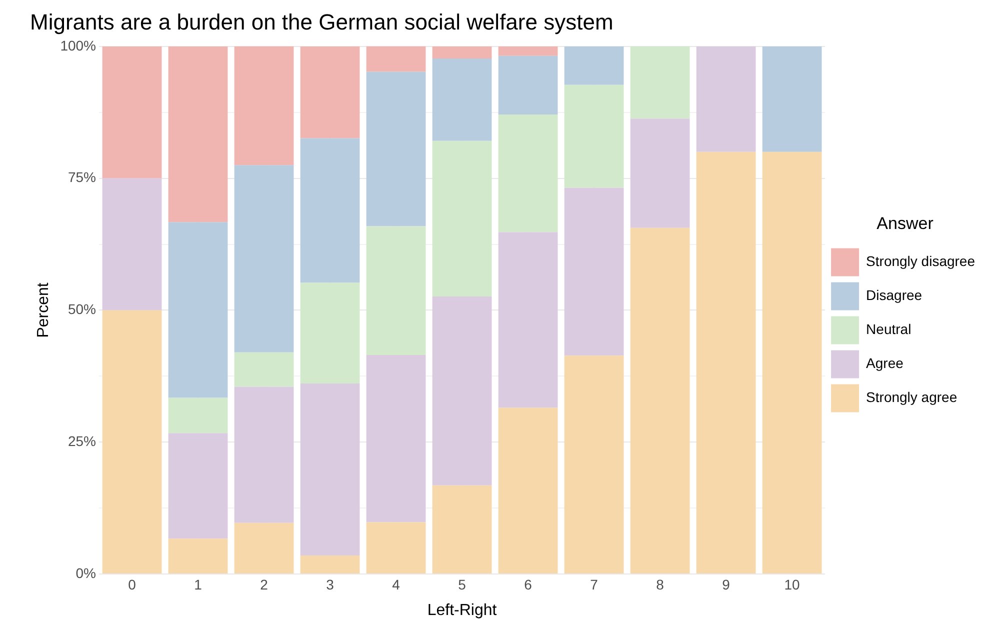  I want to click on x-tick-label: 3, so click(330, 584).